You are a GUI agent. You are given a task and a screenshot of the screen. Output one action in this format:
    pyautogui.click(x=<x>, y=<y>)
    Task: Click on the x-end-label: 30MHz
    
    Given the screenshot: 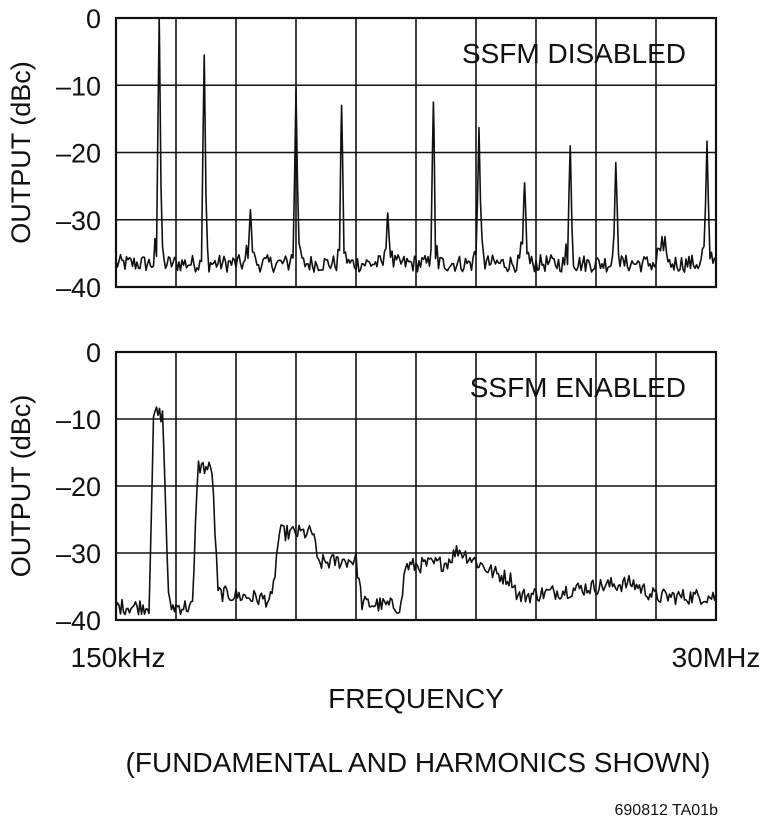 What is the action you would take?
    pyautogui.click(x=716, y=657)
    